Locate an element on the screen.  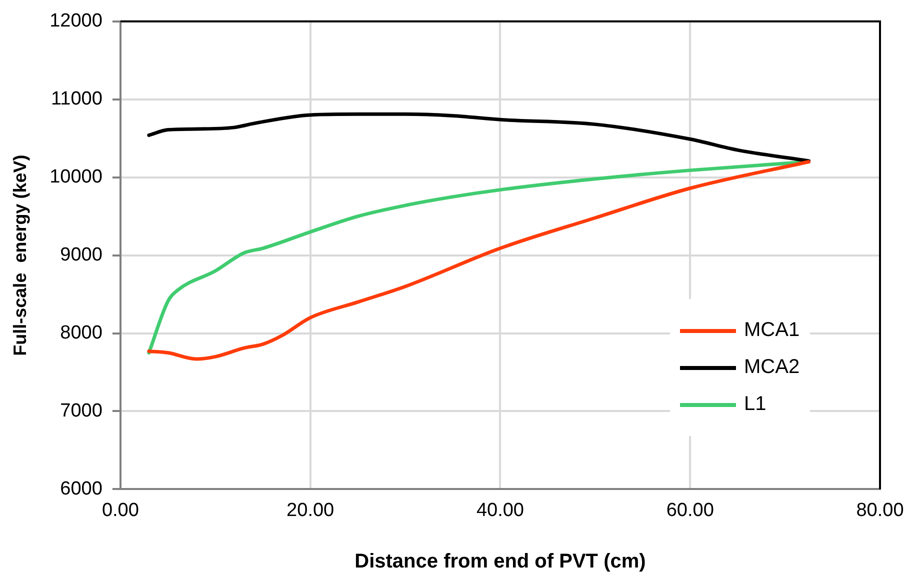
y-tick-label: 10000 is located at coordinates (76, 177).